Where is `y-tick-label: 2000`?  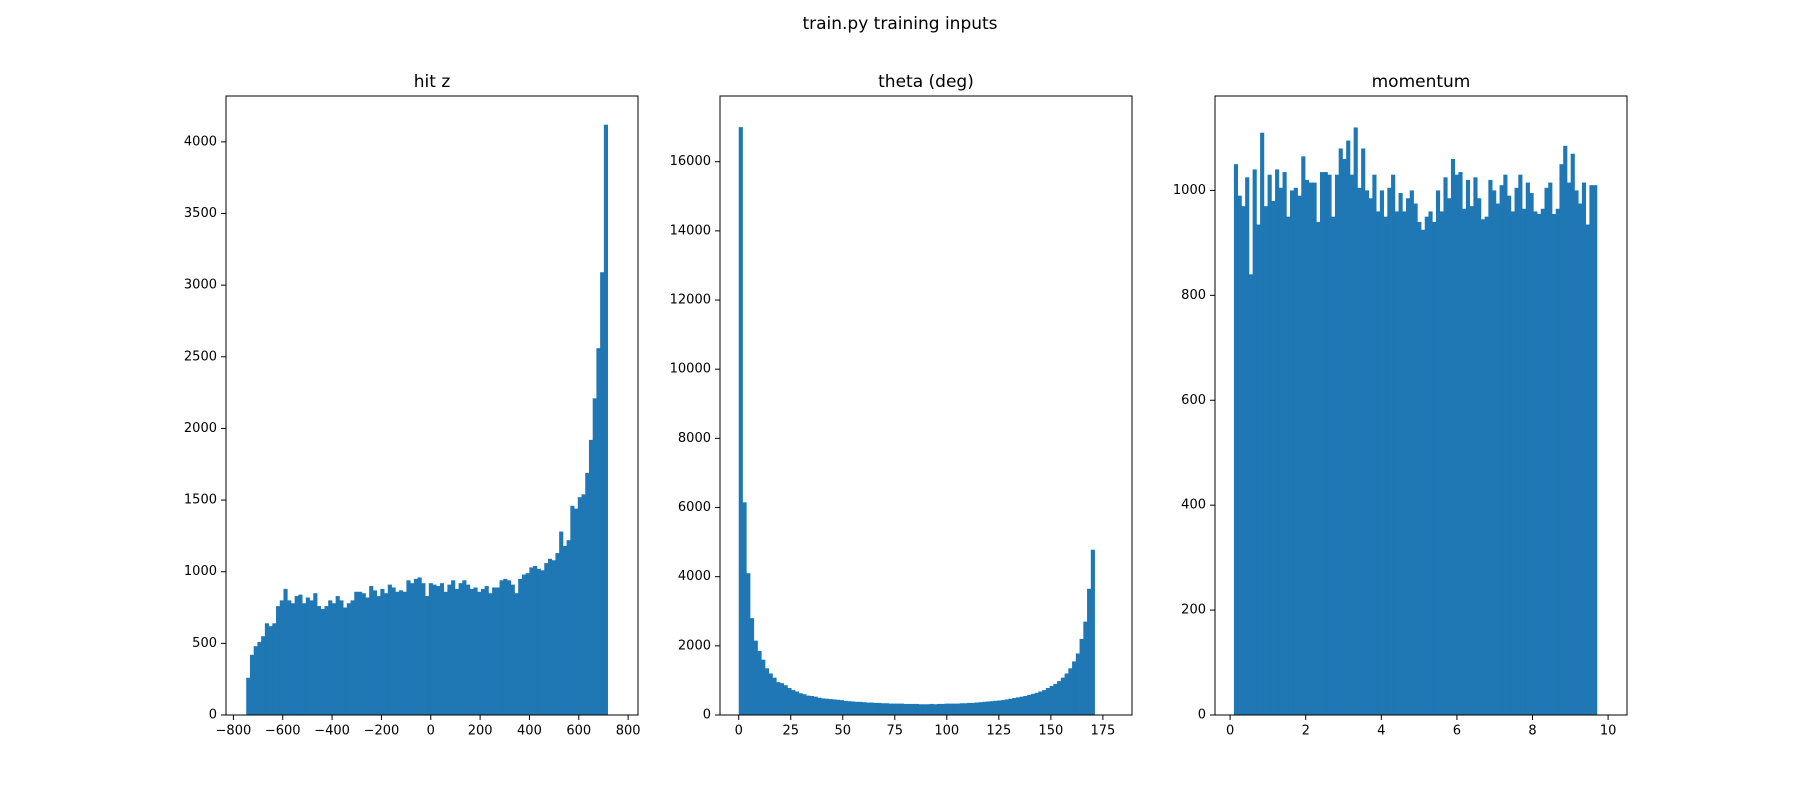
y-tick-label: 2000 is located at coordinates (200, 428).